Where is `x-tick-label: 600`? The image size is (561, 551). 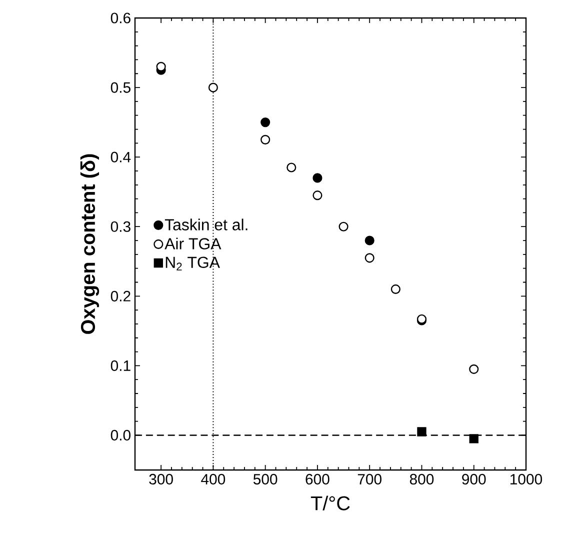
x-tick-label: 600 is located at coordinates (318, 479).